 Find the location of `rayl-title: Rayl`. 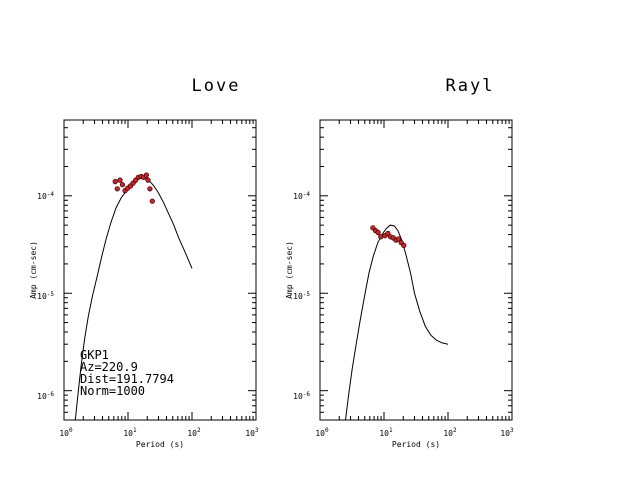

rayl-title: Rayl is located at coordinates (470, 86).